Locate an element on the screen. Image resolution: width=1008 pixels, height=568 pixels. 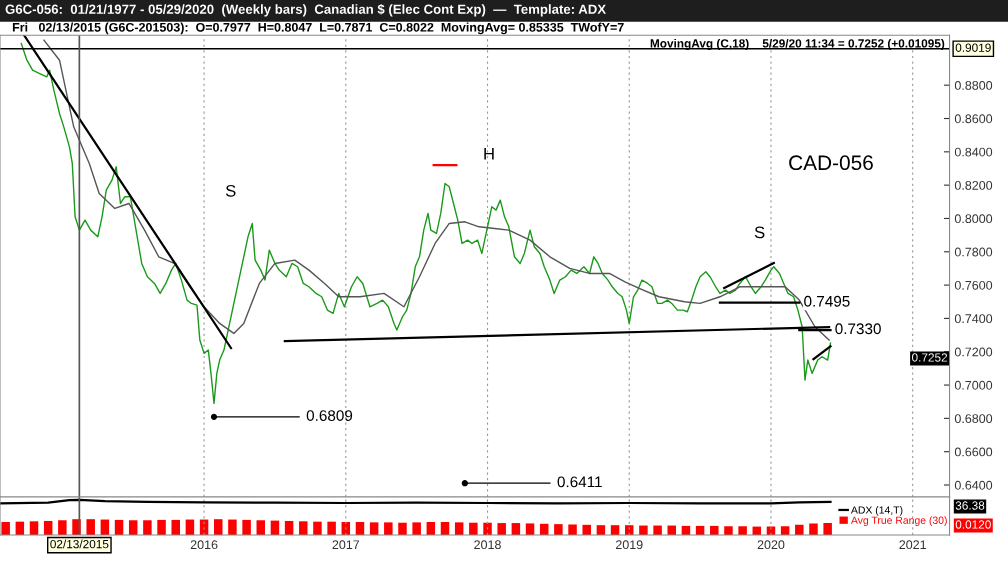
annotation: 0.6411 is located at coordinates (579, 482).